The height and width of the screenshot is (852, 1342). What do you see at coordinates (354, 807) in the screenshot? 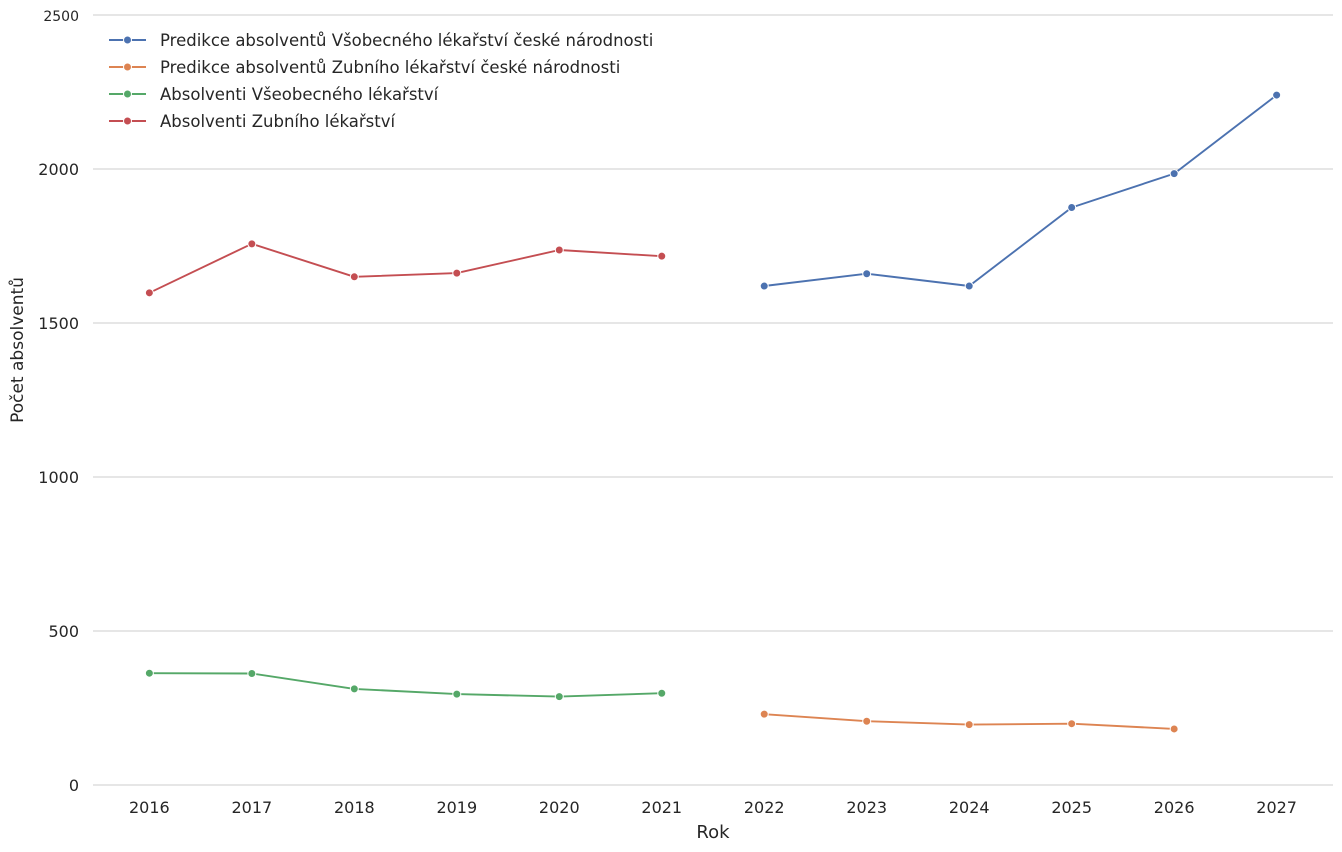
I see `x-tick-label: 2018` at bounding box center [354, 807].